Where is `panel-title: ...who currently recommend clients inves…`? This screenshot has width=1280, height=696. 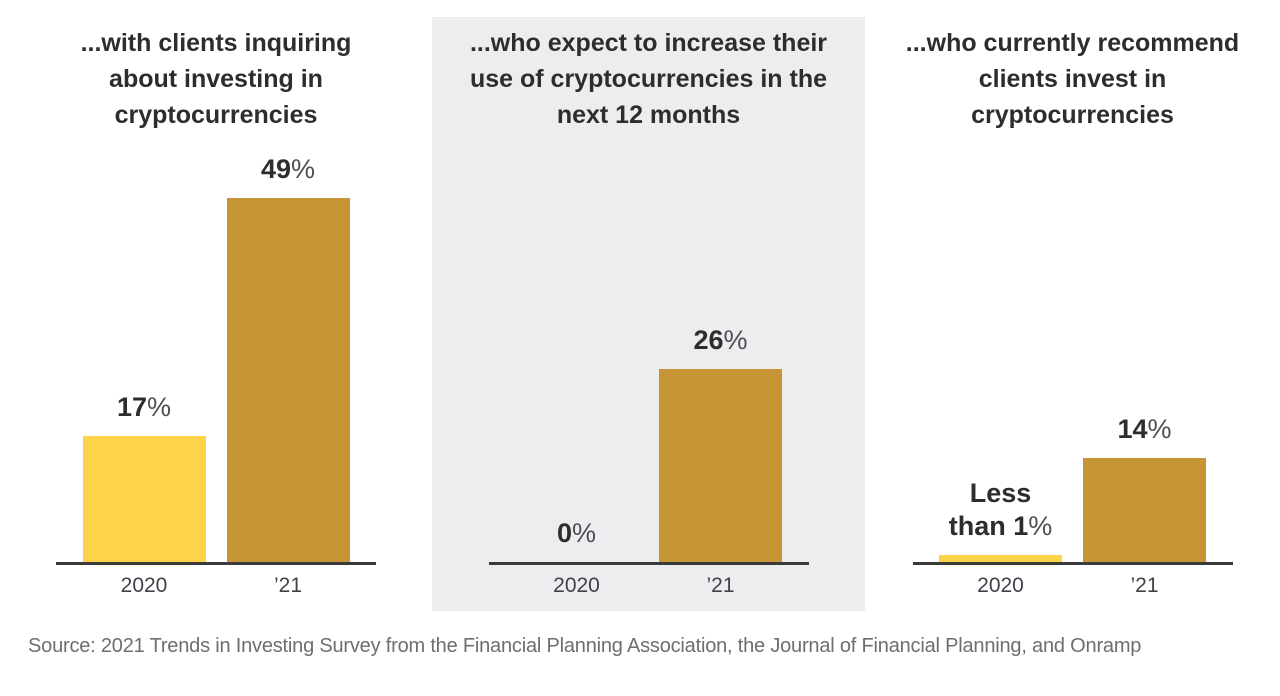
panel-title: ...who currently recommend clients inves… is located at coordinates (1072, 79).